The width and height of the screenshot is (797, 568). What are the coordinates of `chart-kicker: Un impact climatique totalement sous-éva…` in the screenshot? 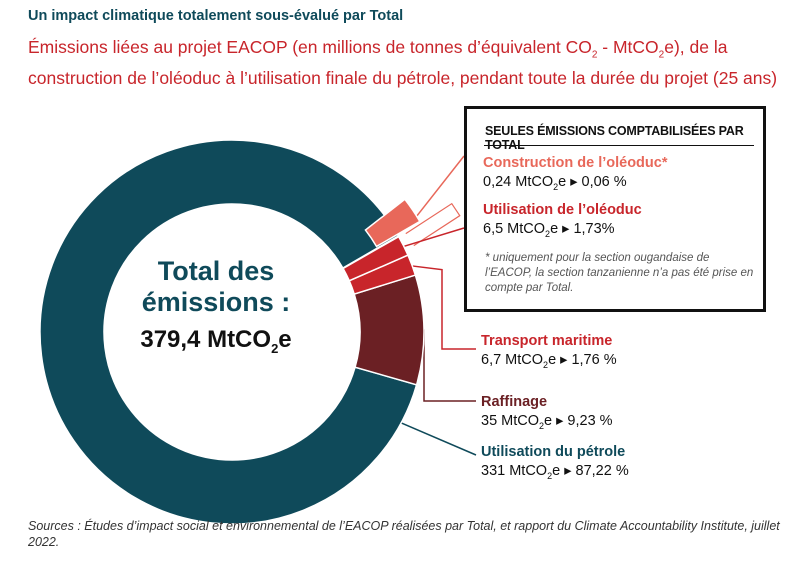 It's located at (216, 16).